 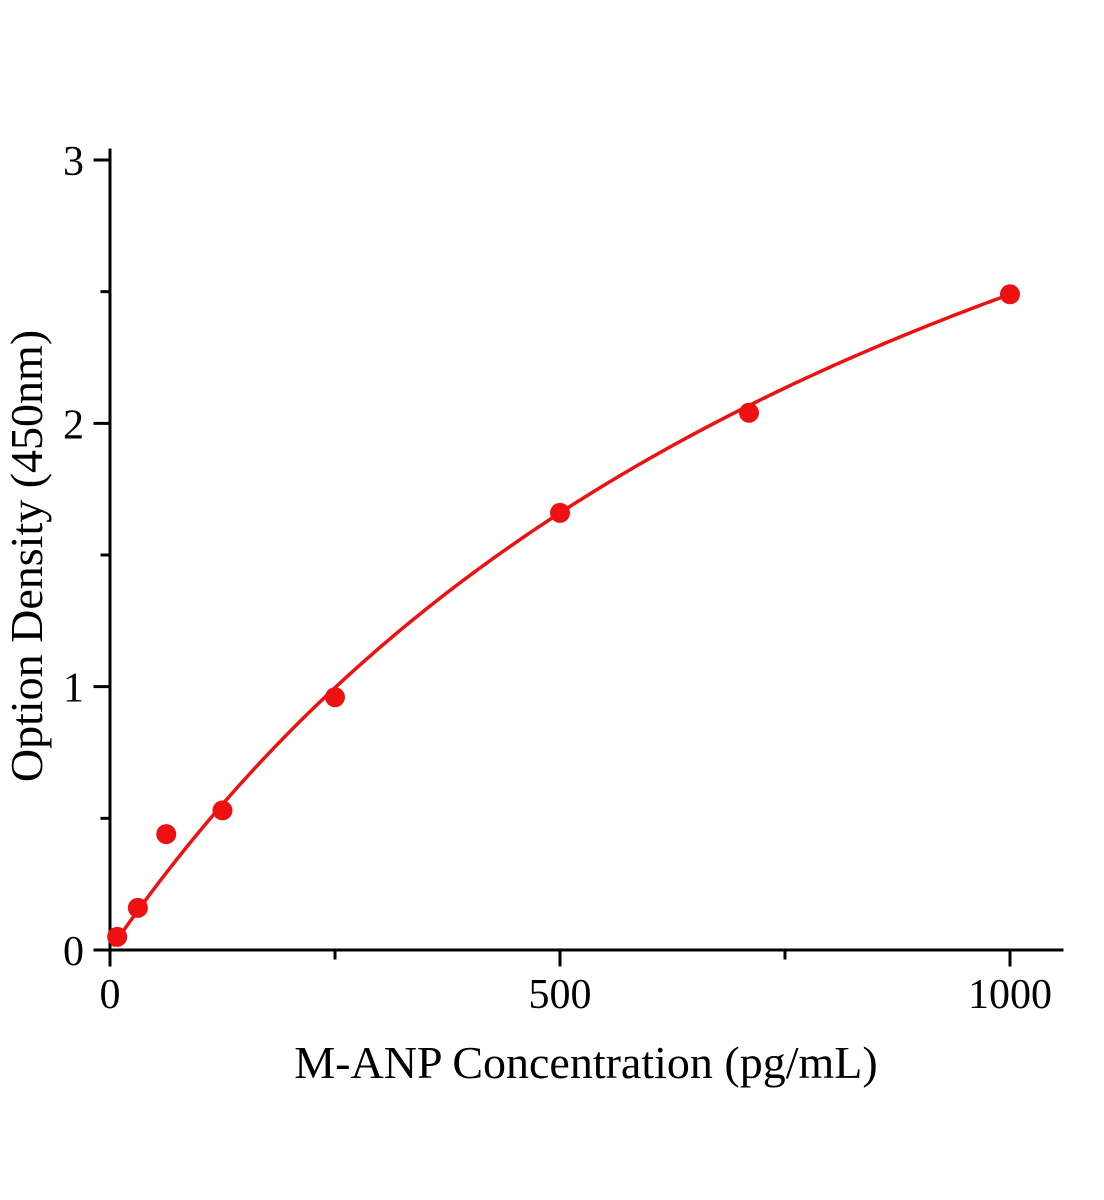 What do you see at coordinates (73, 689) in the screenshot?
I see `y-tick-label: 1` at bounding box center [73, 689].